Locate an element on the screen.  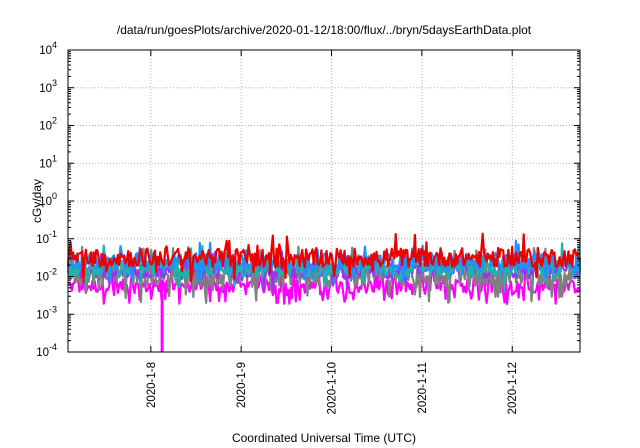
y-tick-label: 10³ is located at coordinates (48, 86).